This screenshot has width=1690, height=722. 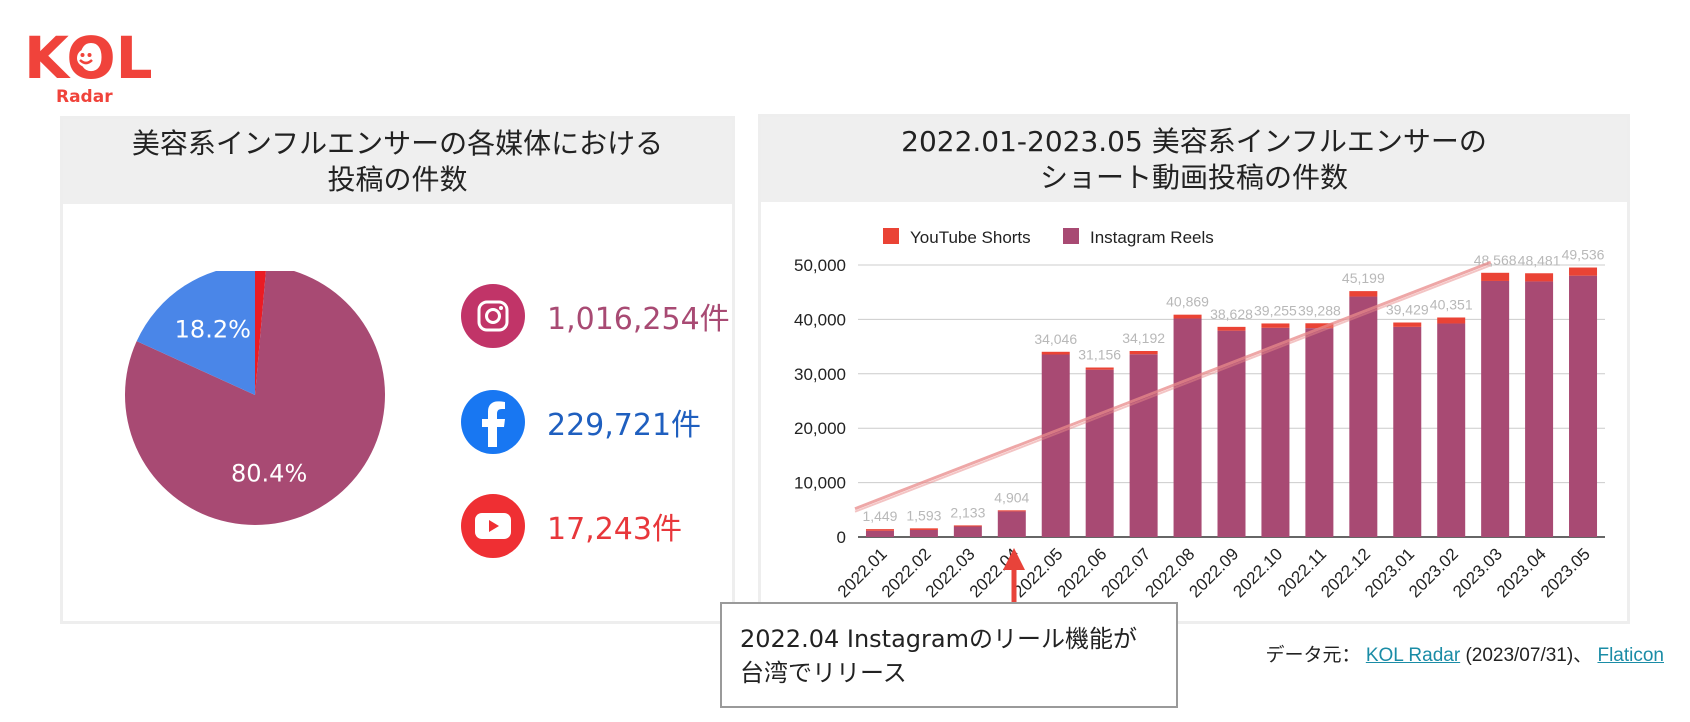 I want to click on bar-total-label: 4,904, so click(x=1011, y=497).